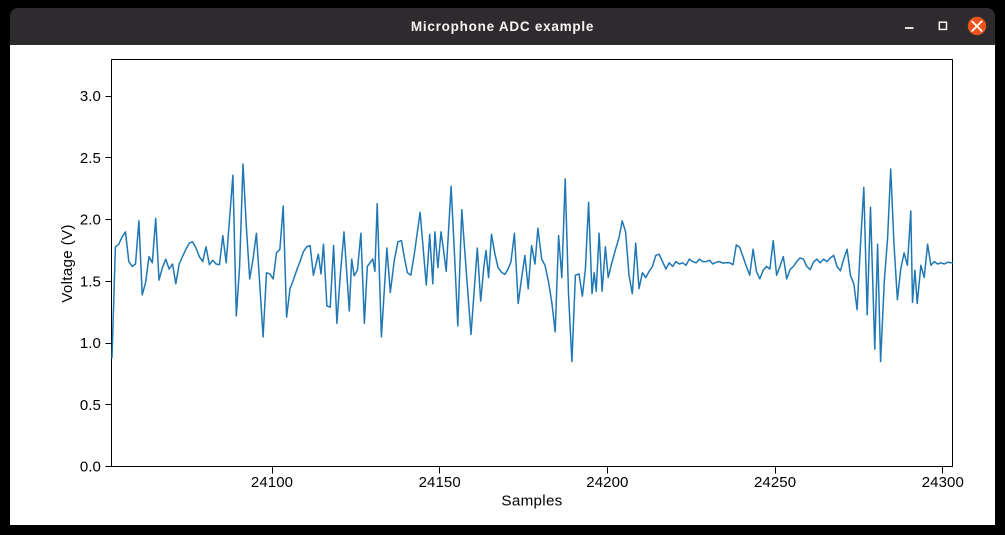 This screenshot has width=1005, height=535. What do you see at coordinates (90, 343) in the screenshot?
I see `svg-text: 1.0` at bounding box center [90, 343].